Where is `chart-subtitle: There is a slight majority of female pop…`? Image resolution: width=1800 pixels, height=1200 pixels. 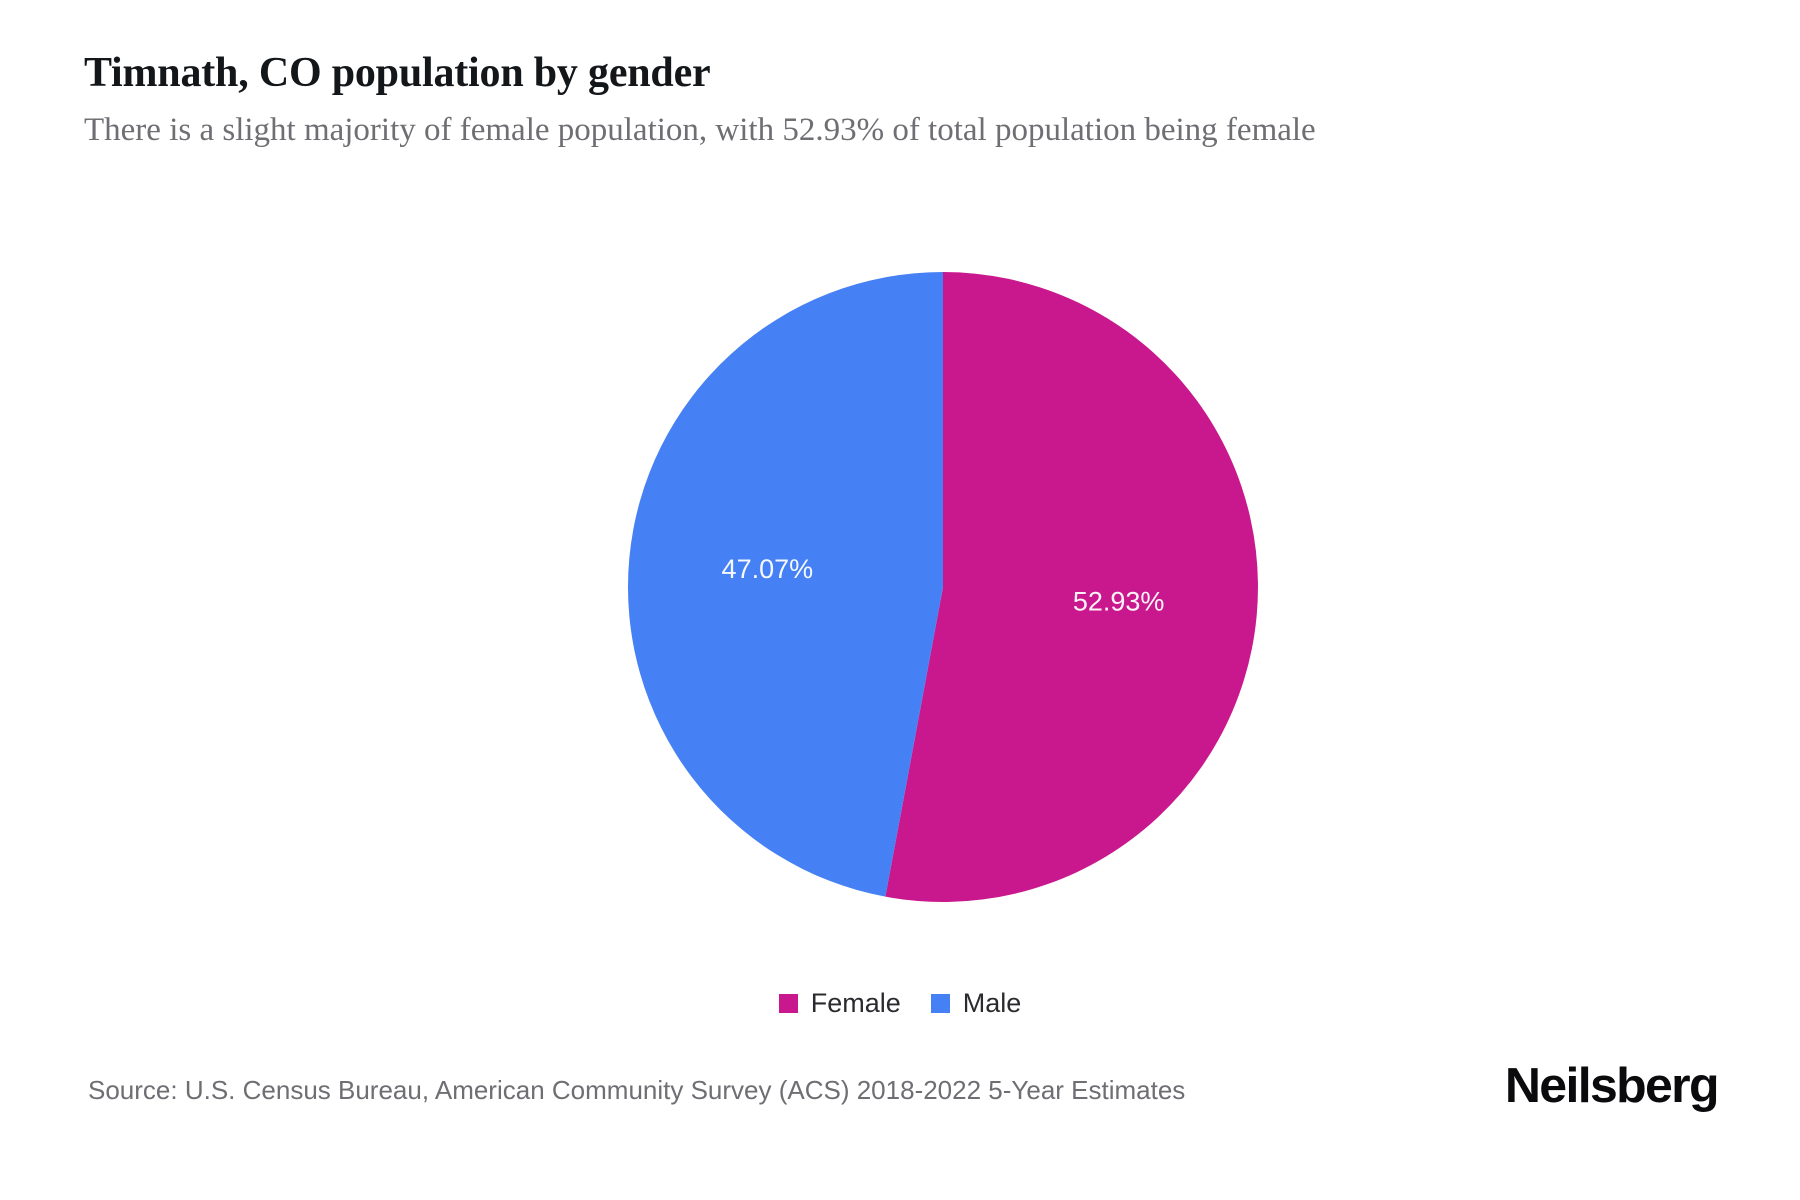 chart-subtitle: There is a slight majority of female pop… is located at coordinates (700, 130).